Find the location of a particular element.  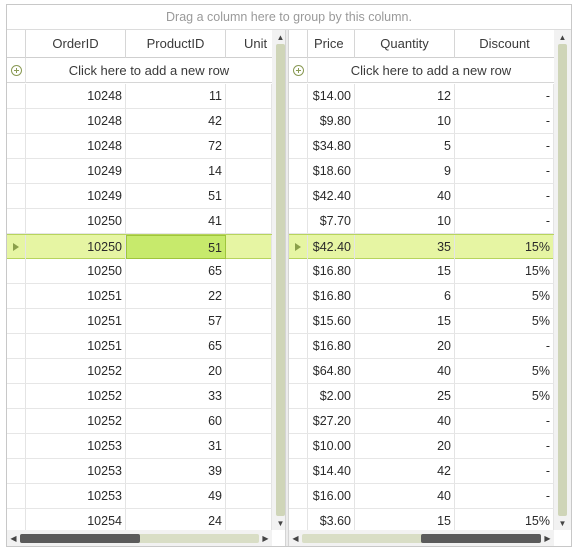

table-row: $42.40 35 15% is located at coordinates (421, 246).